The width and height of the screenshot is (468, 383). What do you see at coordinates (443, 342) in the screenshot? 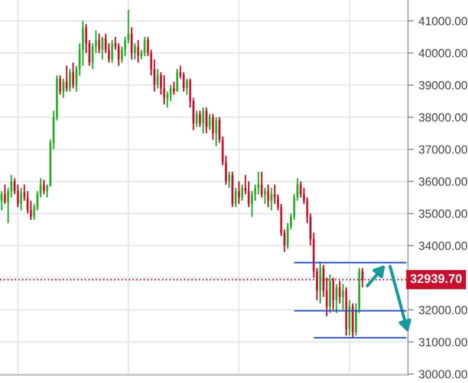
I see `y-tick-label: 31000.00` at bounding box center [443, 342].